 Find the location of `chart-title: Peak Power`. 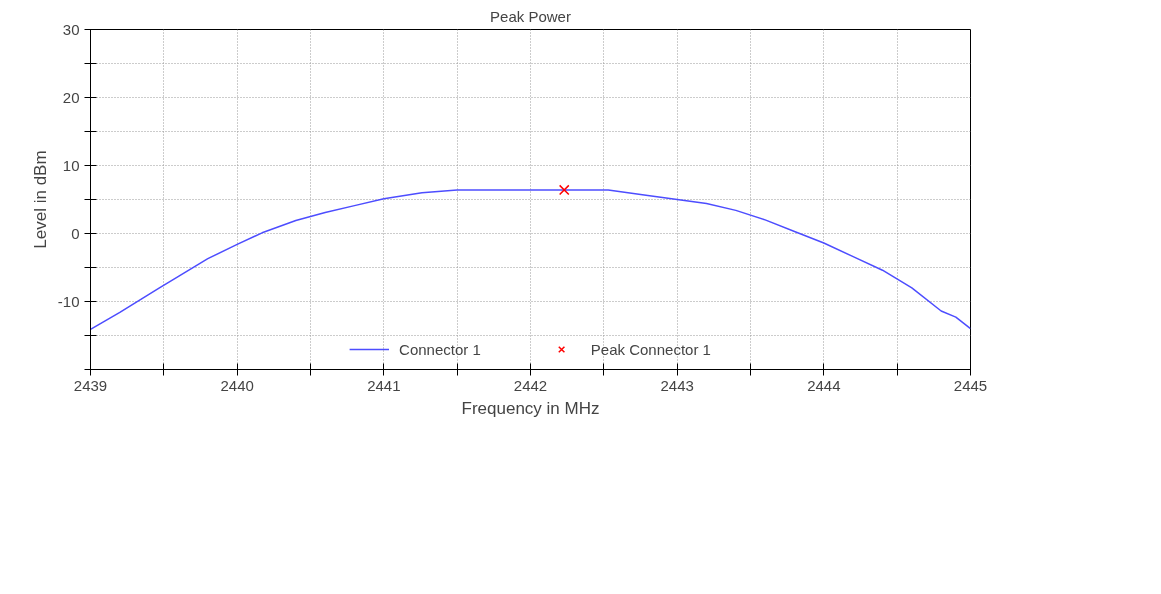

chart-title: Peak Power is located at coordinates (530, 16).